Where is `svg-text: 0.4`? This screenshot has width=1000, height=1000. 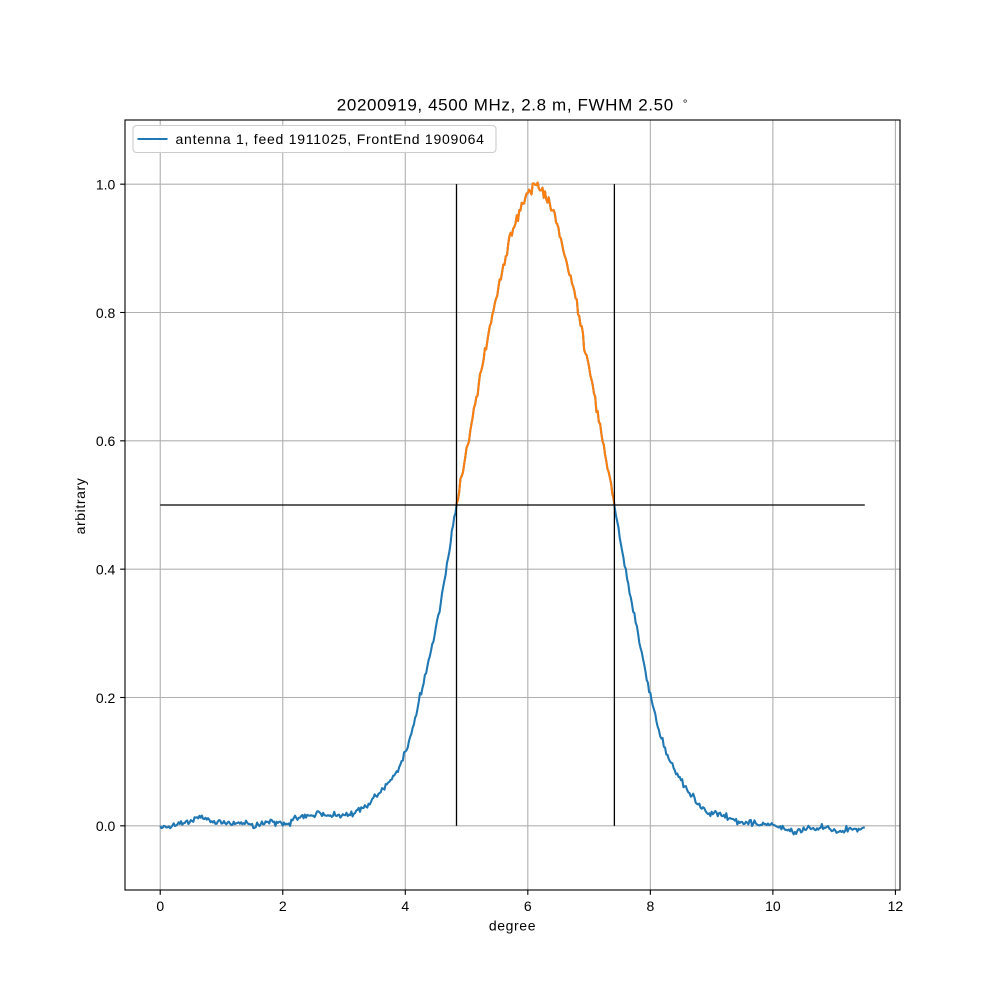 svg-text: 0.4 is located at coordinates (106, 570).